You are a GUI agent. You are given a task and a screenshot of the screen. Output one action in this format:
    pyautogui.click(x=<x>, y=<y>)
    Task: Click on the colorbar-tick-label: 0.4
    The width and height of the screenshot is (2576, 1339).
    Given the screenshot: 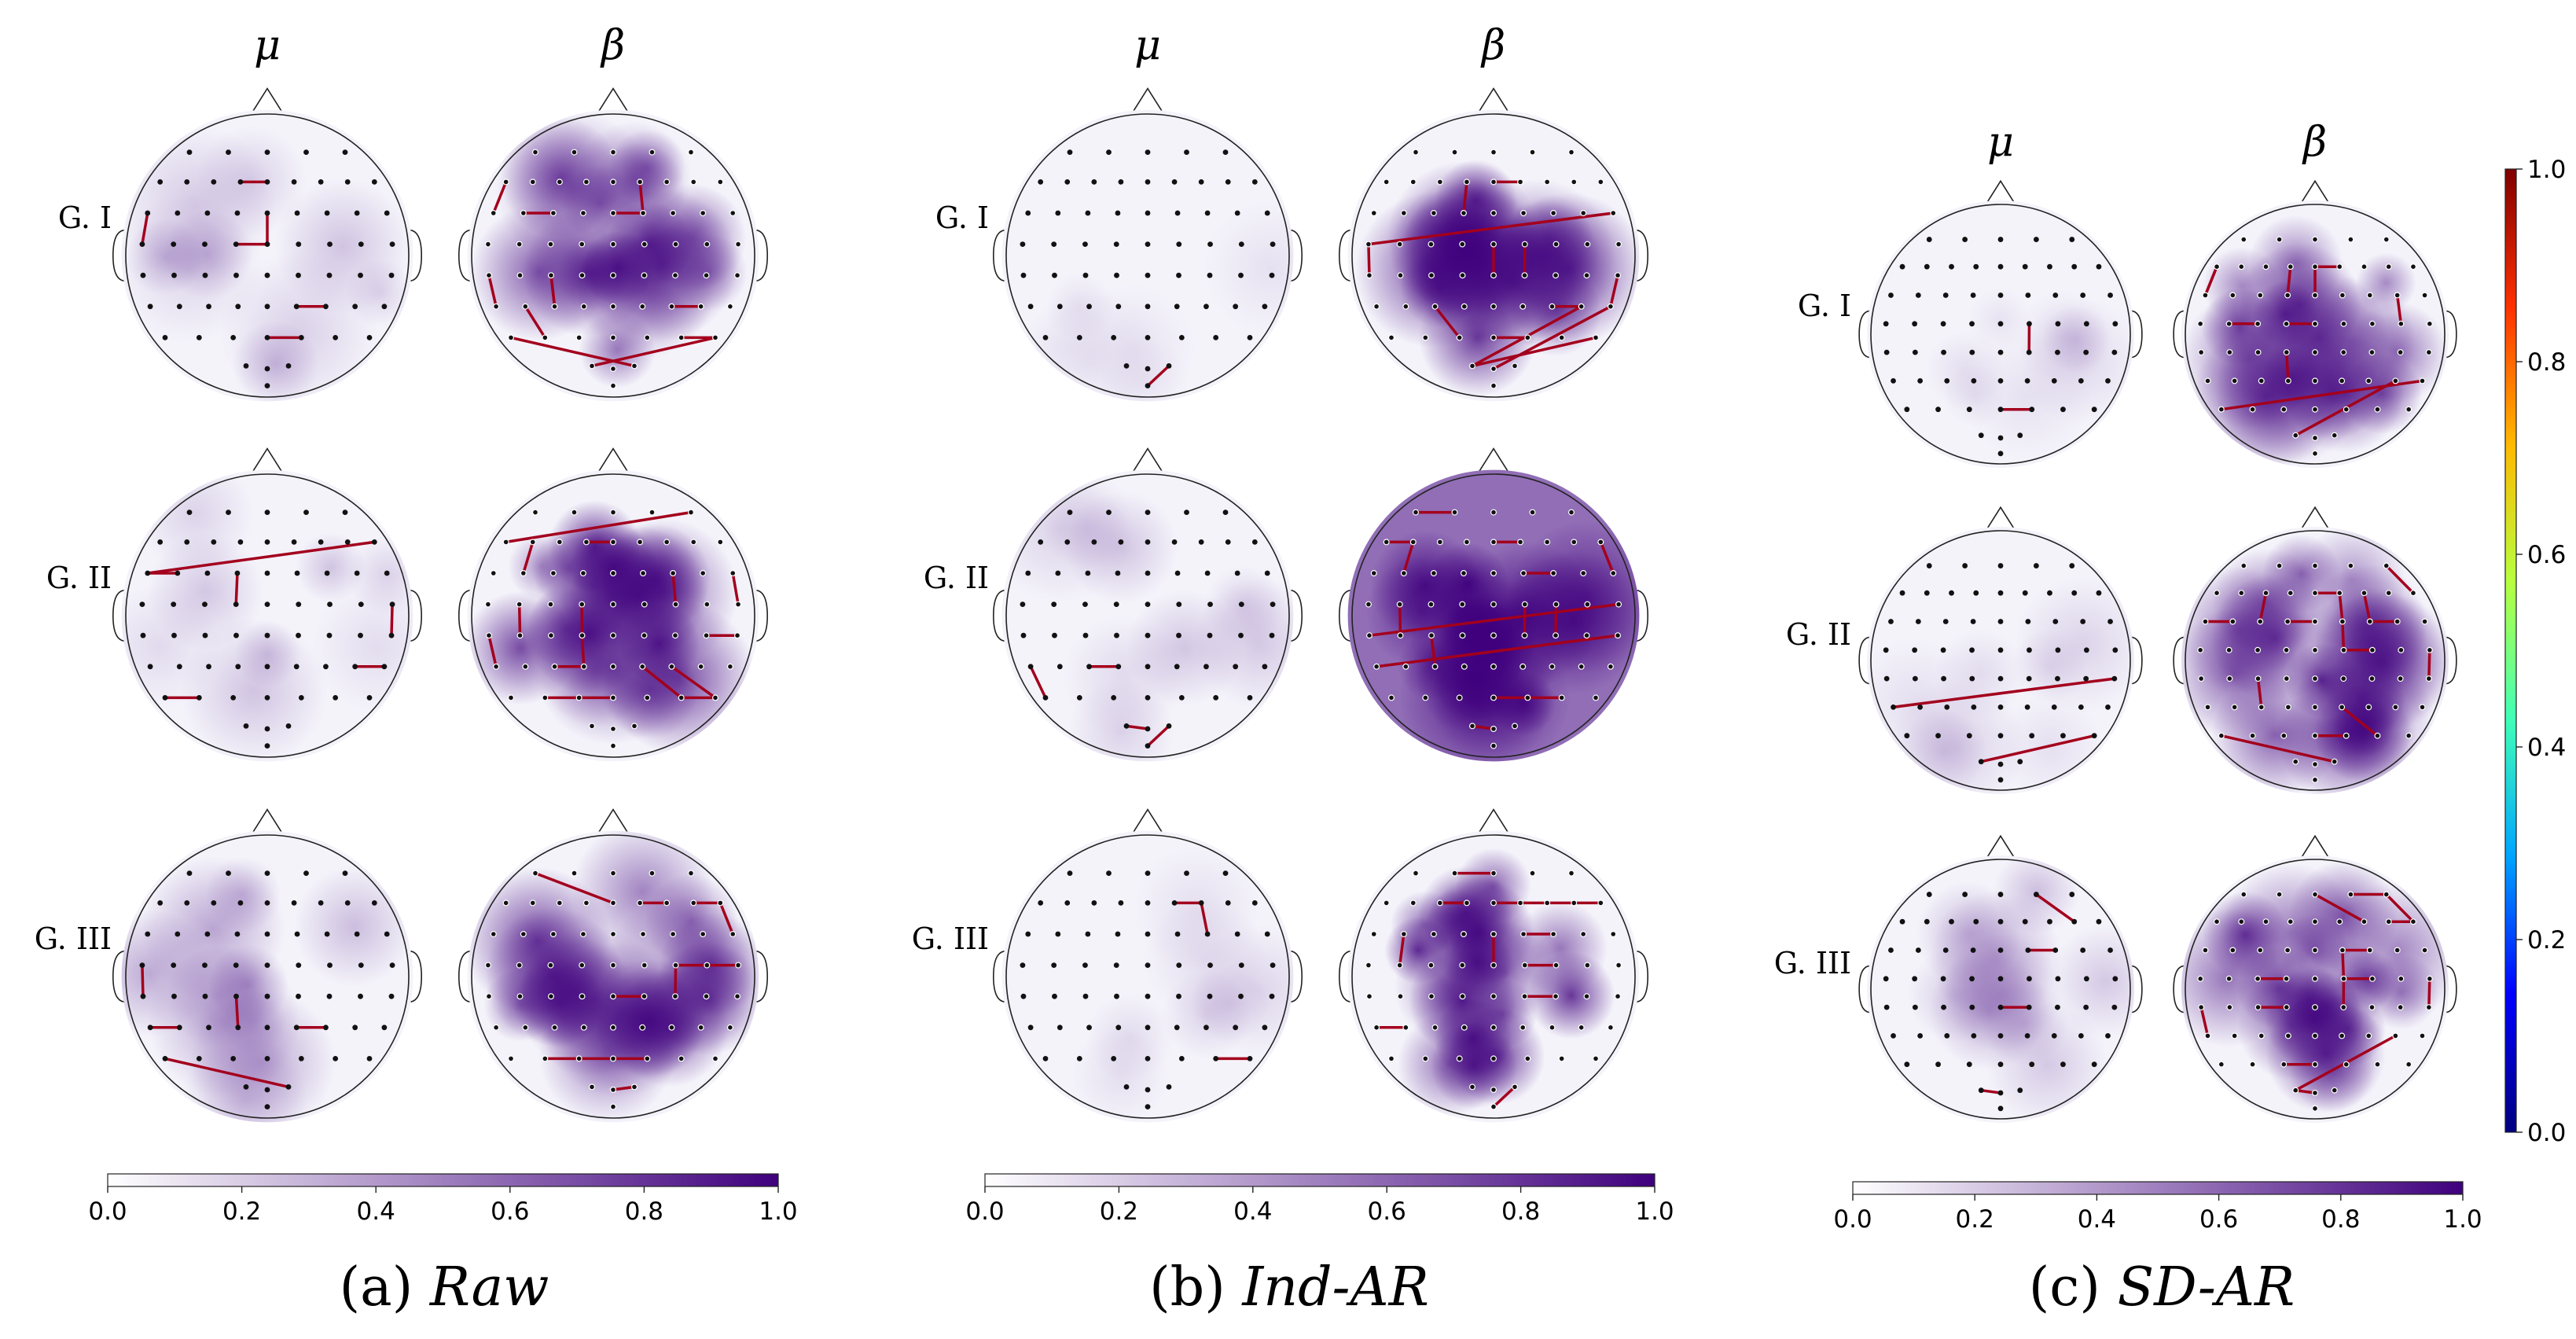 What is the action you would take?
    pyautogui.click(x=1252, y=1211)
    